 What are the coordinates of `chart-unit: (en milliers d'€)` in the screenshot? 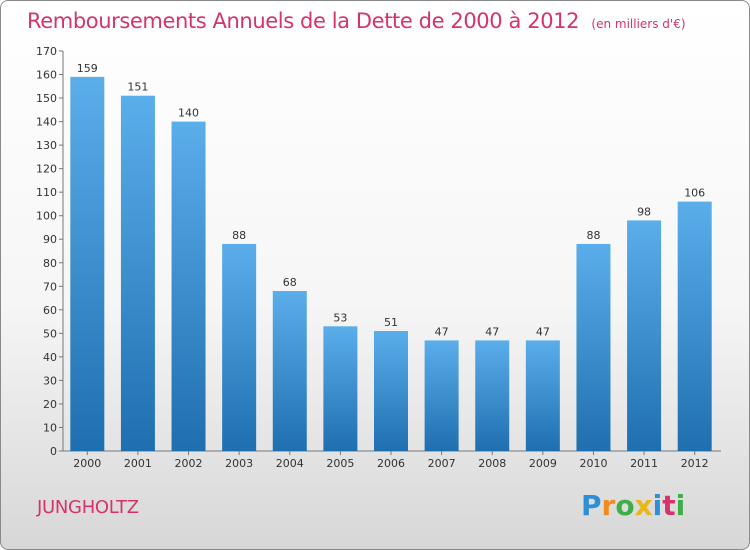 It's located at (638, 24).